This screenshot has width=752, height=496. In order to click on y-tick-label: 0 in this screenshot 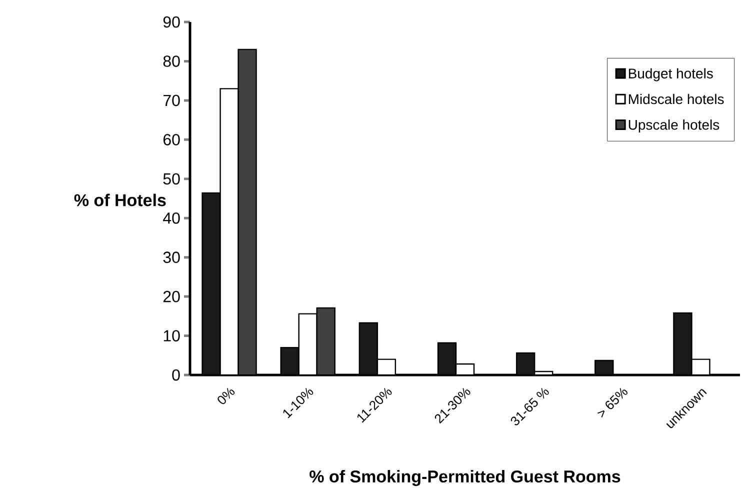, I will do `click(176, 375)`.